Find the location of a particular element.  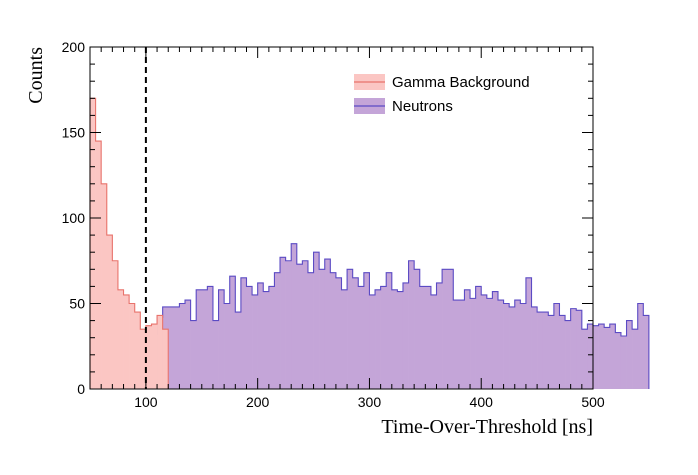

gamma-series is located at coordinates (131, 243).